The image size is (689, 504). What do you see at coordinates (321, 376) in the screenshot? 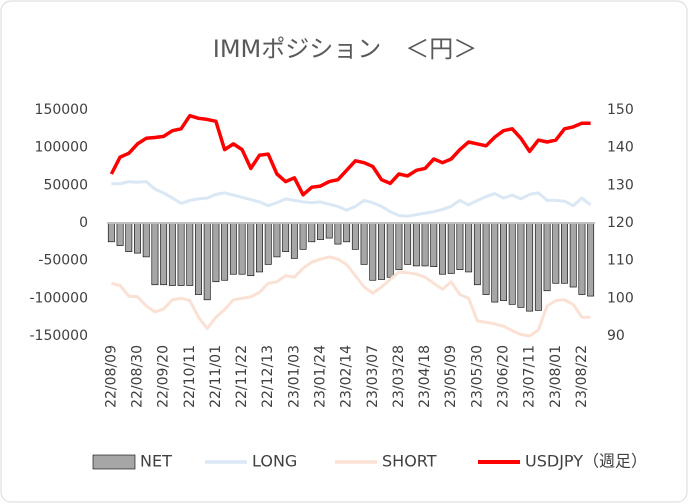
I see `x-tick-label: 23/01/24` at bounding box center [321, 376].